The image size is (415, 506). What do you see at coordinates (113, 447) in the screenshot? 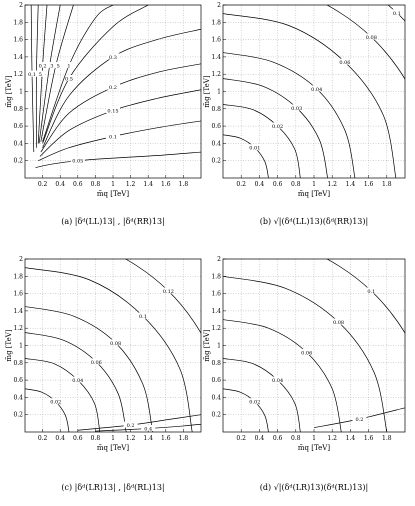
I see `x-axis-label: m̃q [TeV]` at bounding box center [113, 447].